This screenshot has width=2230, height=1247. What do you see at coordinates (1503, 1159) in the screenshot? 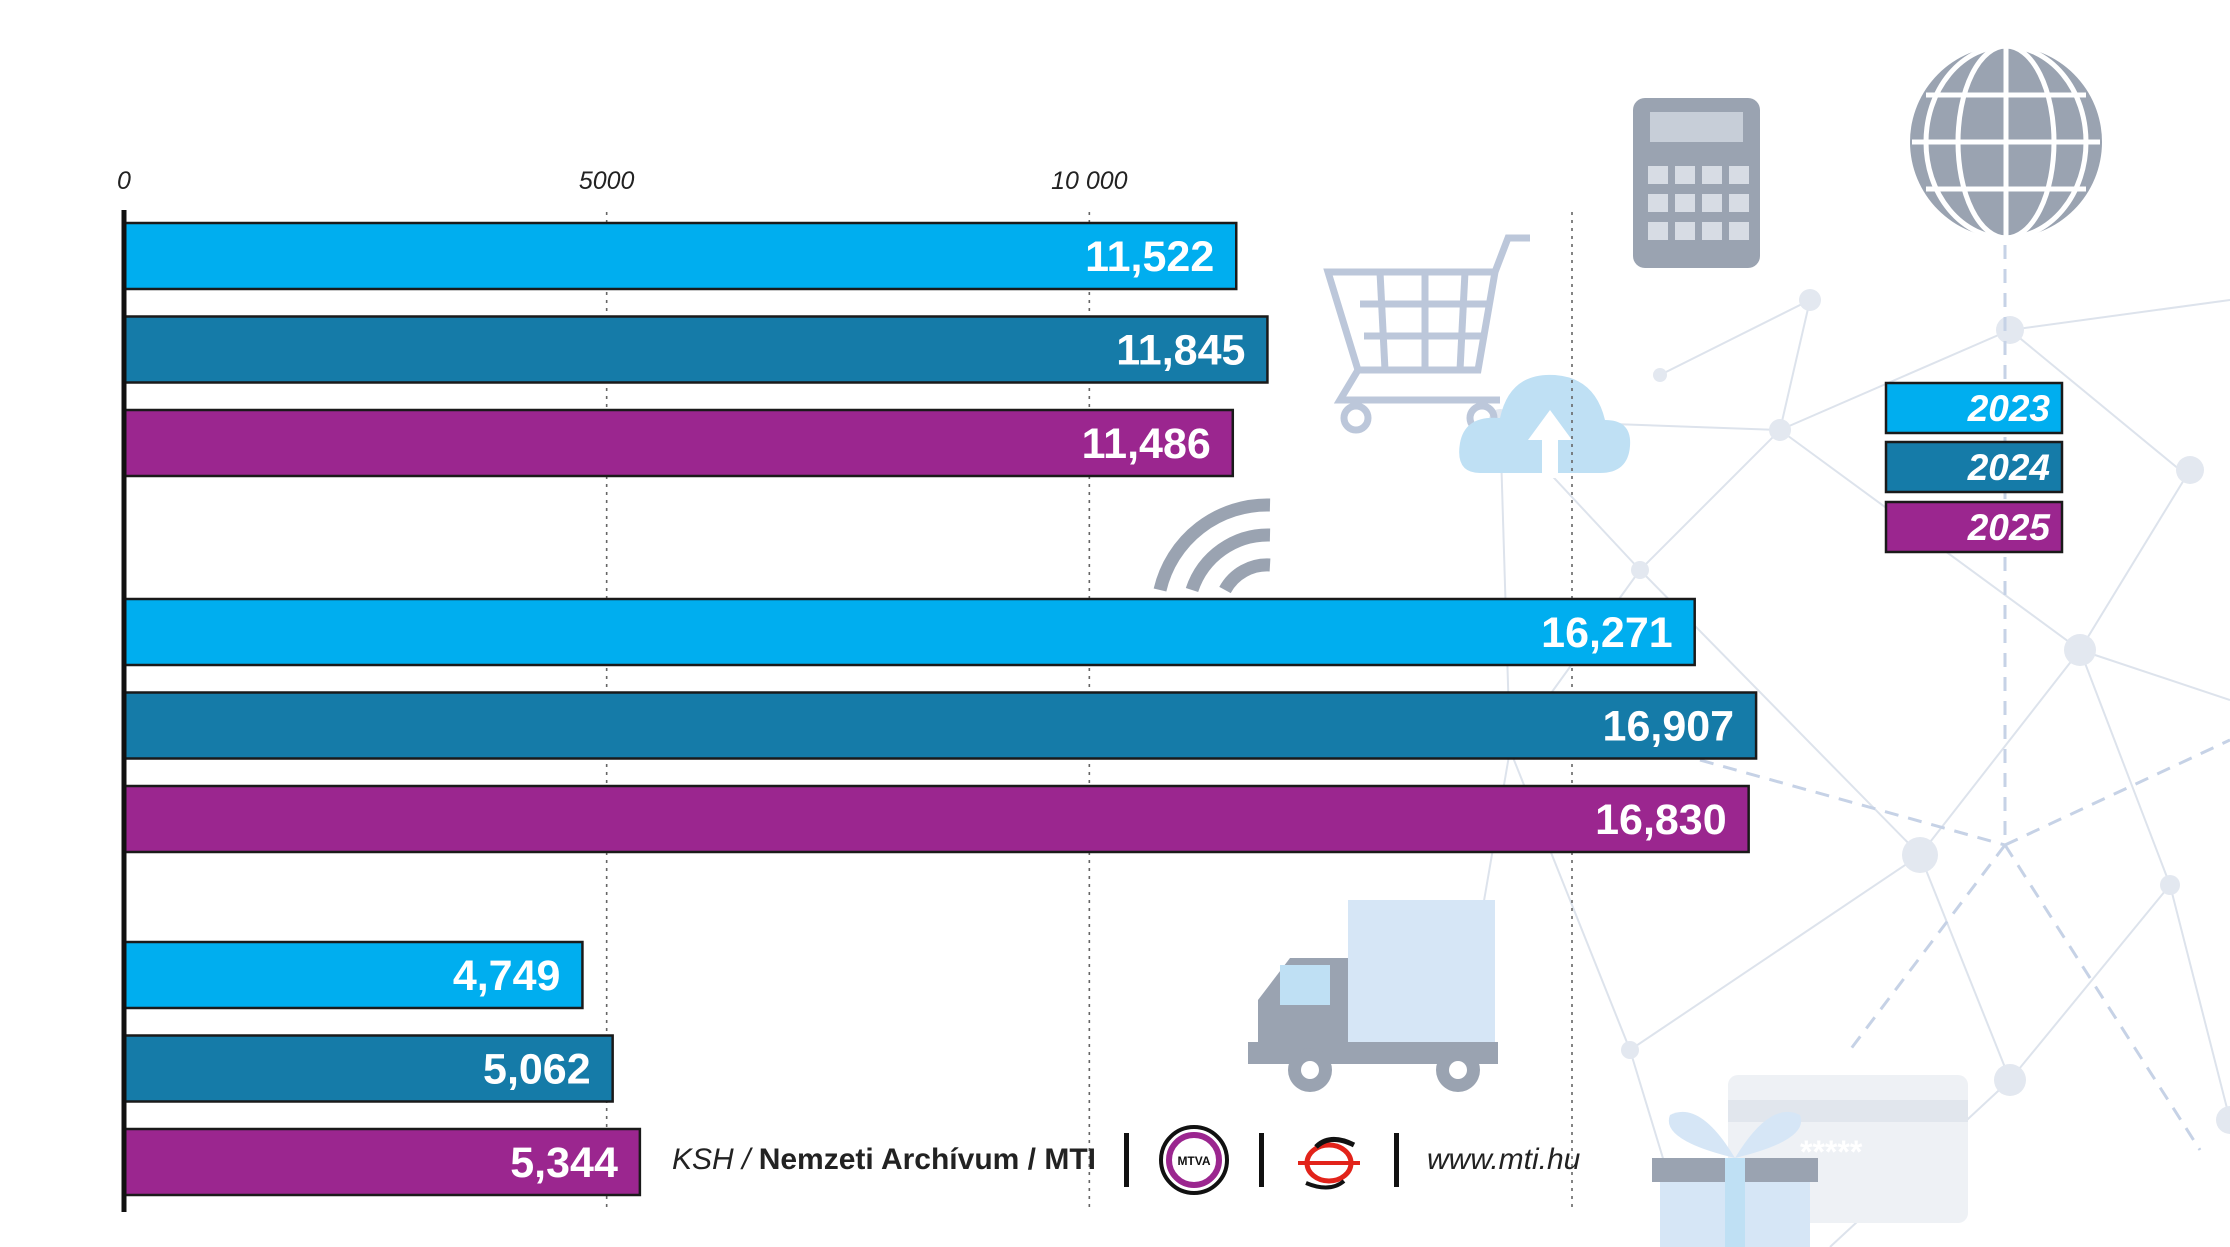
I see `source-url: www.mti.hu` at bounding box center [1503, 1159].